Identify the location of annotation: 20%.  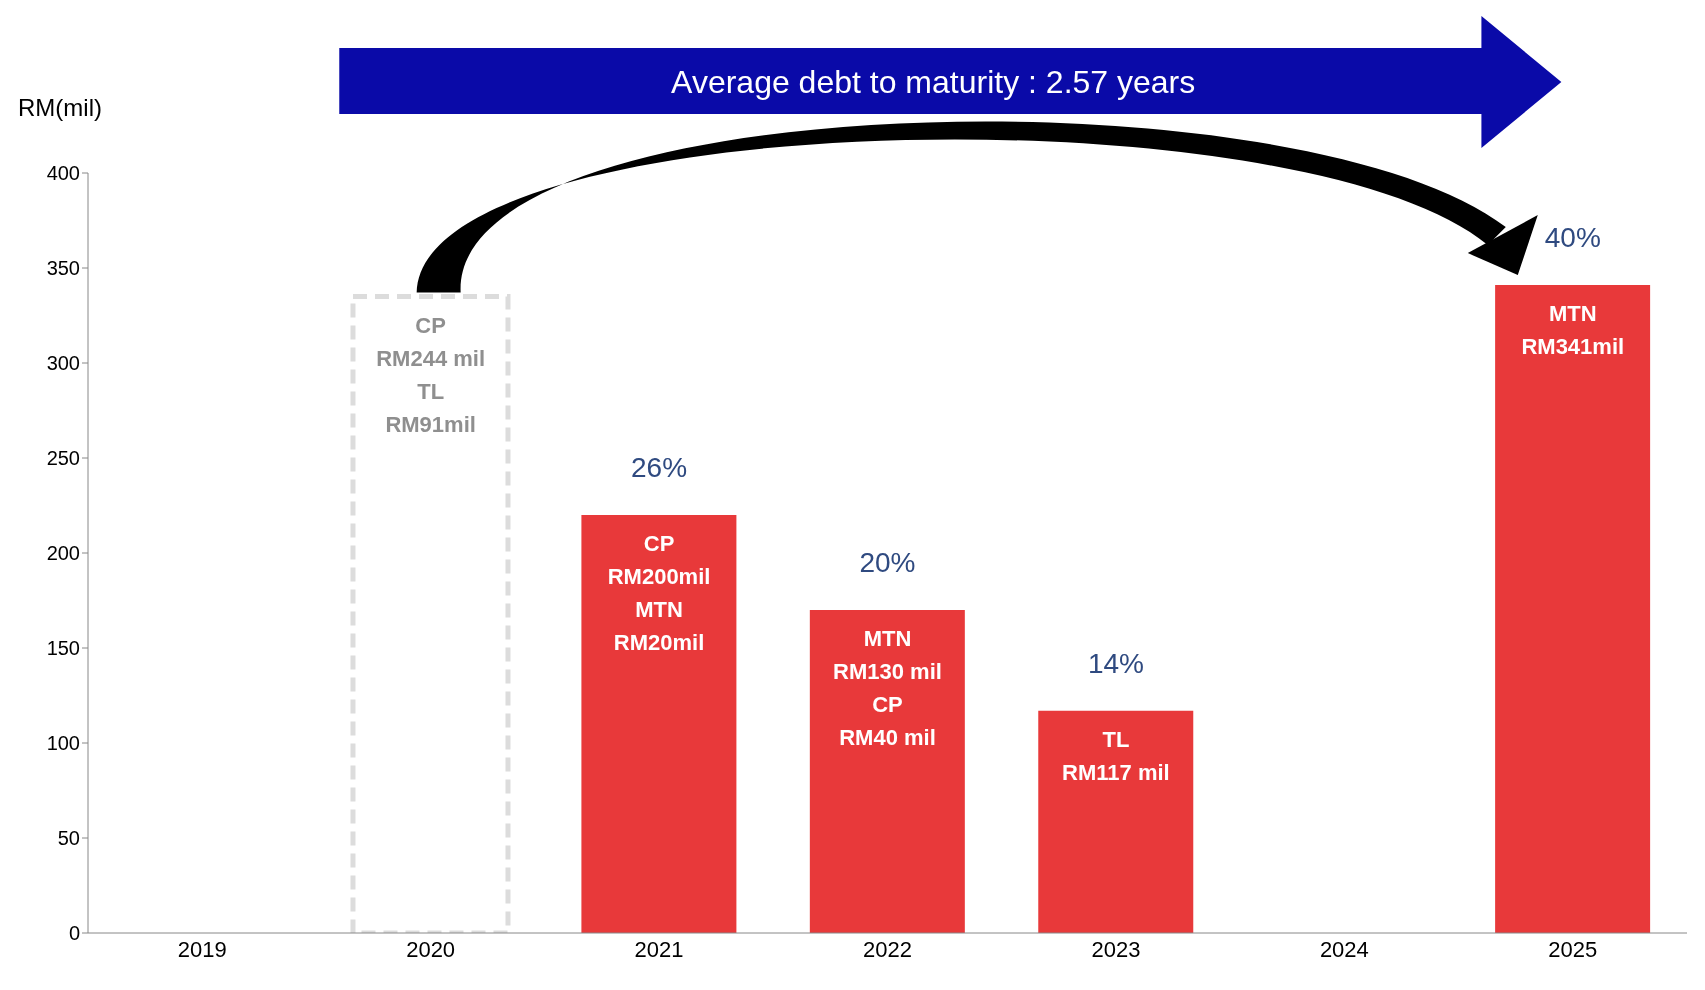
(887, 562).